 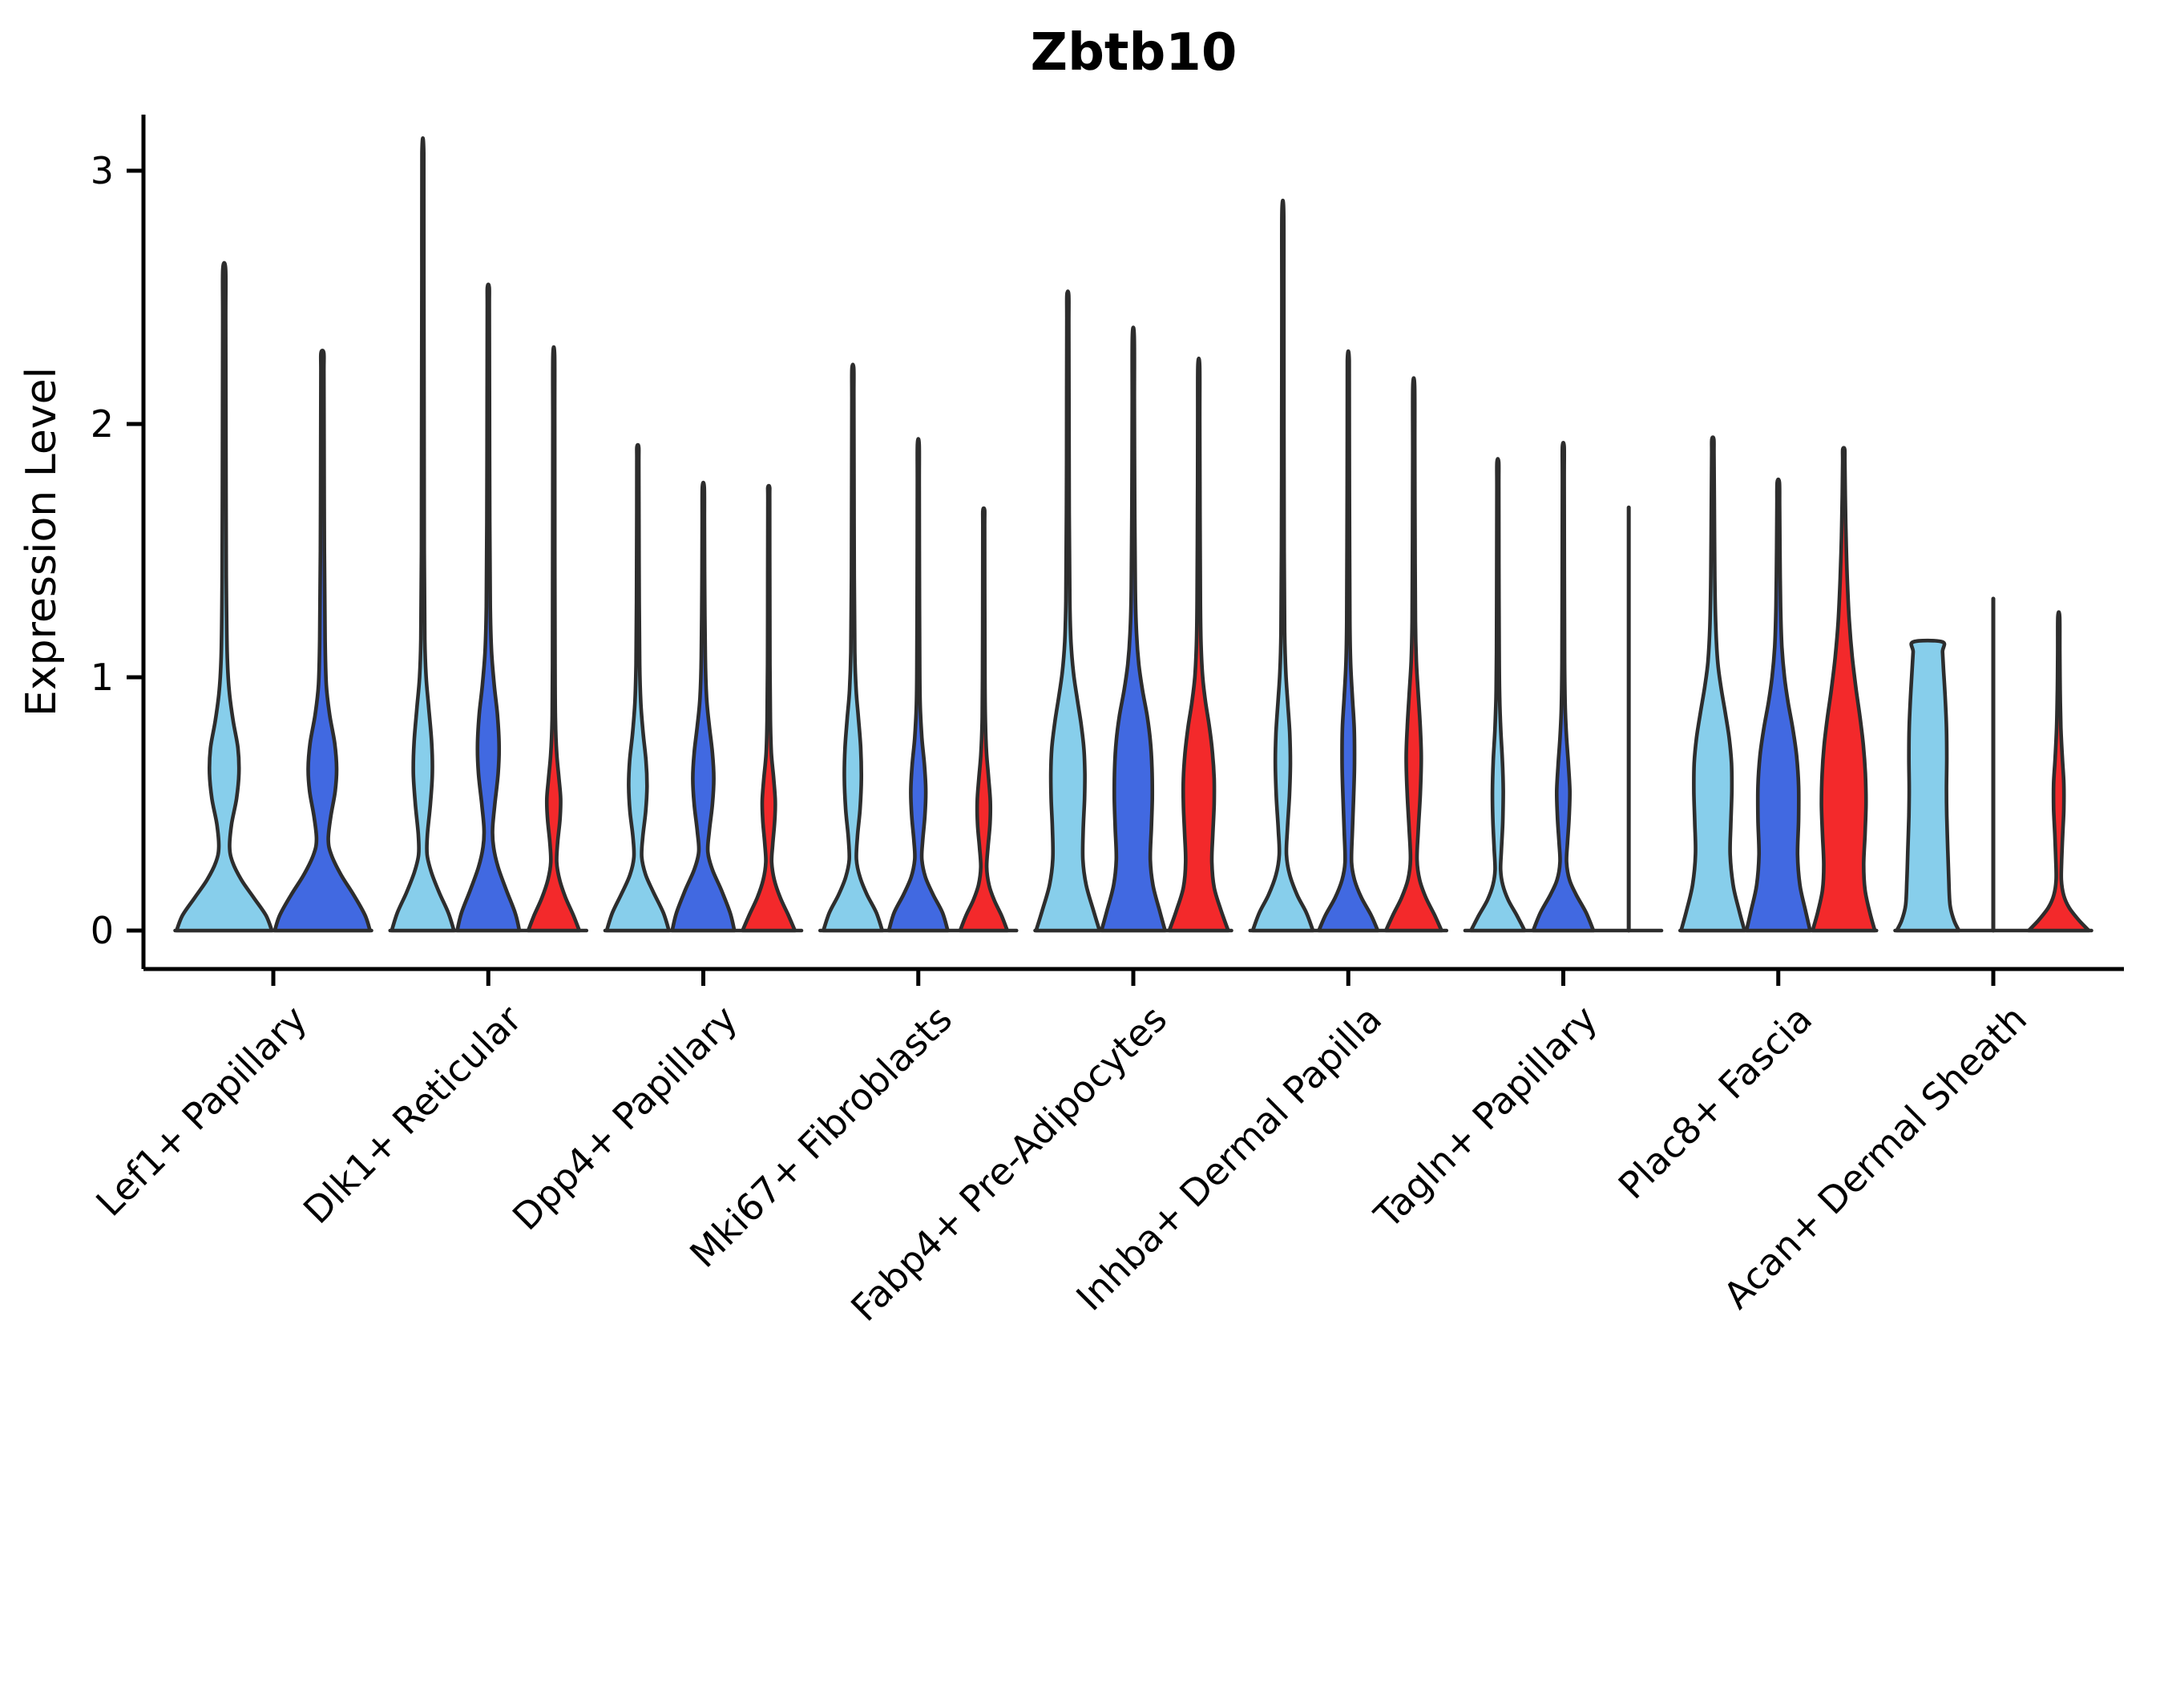 What do you see at coordinates (102, 930) in the screenshot?
I see `y-tick-label: 0` at bounding box center [102, 930].